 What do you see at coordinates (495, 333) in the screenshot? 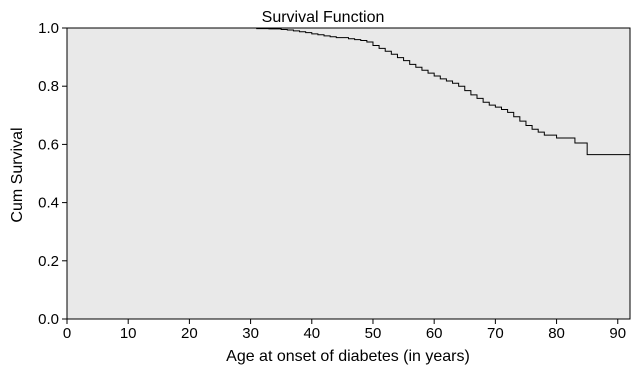
I see `x-tick-label: 70` at bounding box center [495, 333].